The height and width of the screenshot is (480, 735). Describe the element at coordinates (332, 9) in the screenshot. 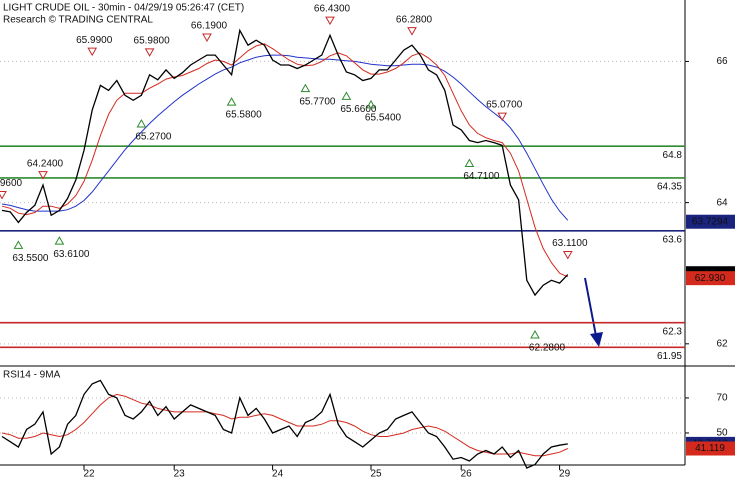

I see `high-label: 66.4300` at that location.